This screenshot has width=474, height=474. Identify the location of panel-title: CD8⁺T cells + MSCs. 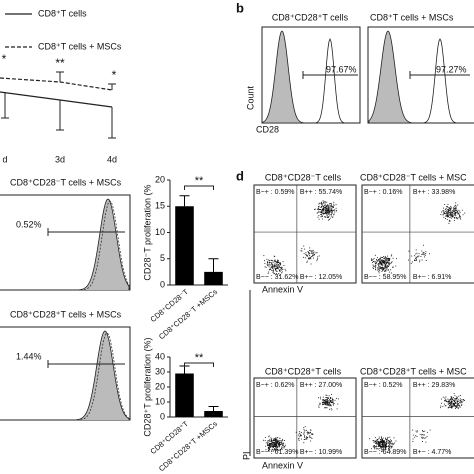
(412, 17).